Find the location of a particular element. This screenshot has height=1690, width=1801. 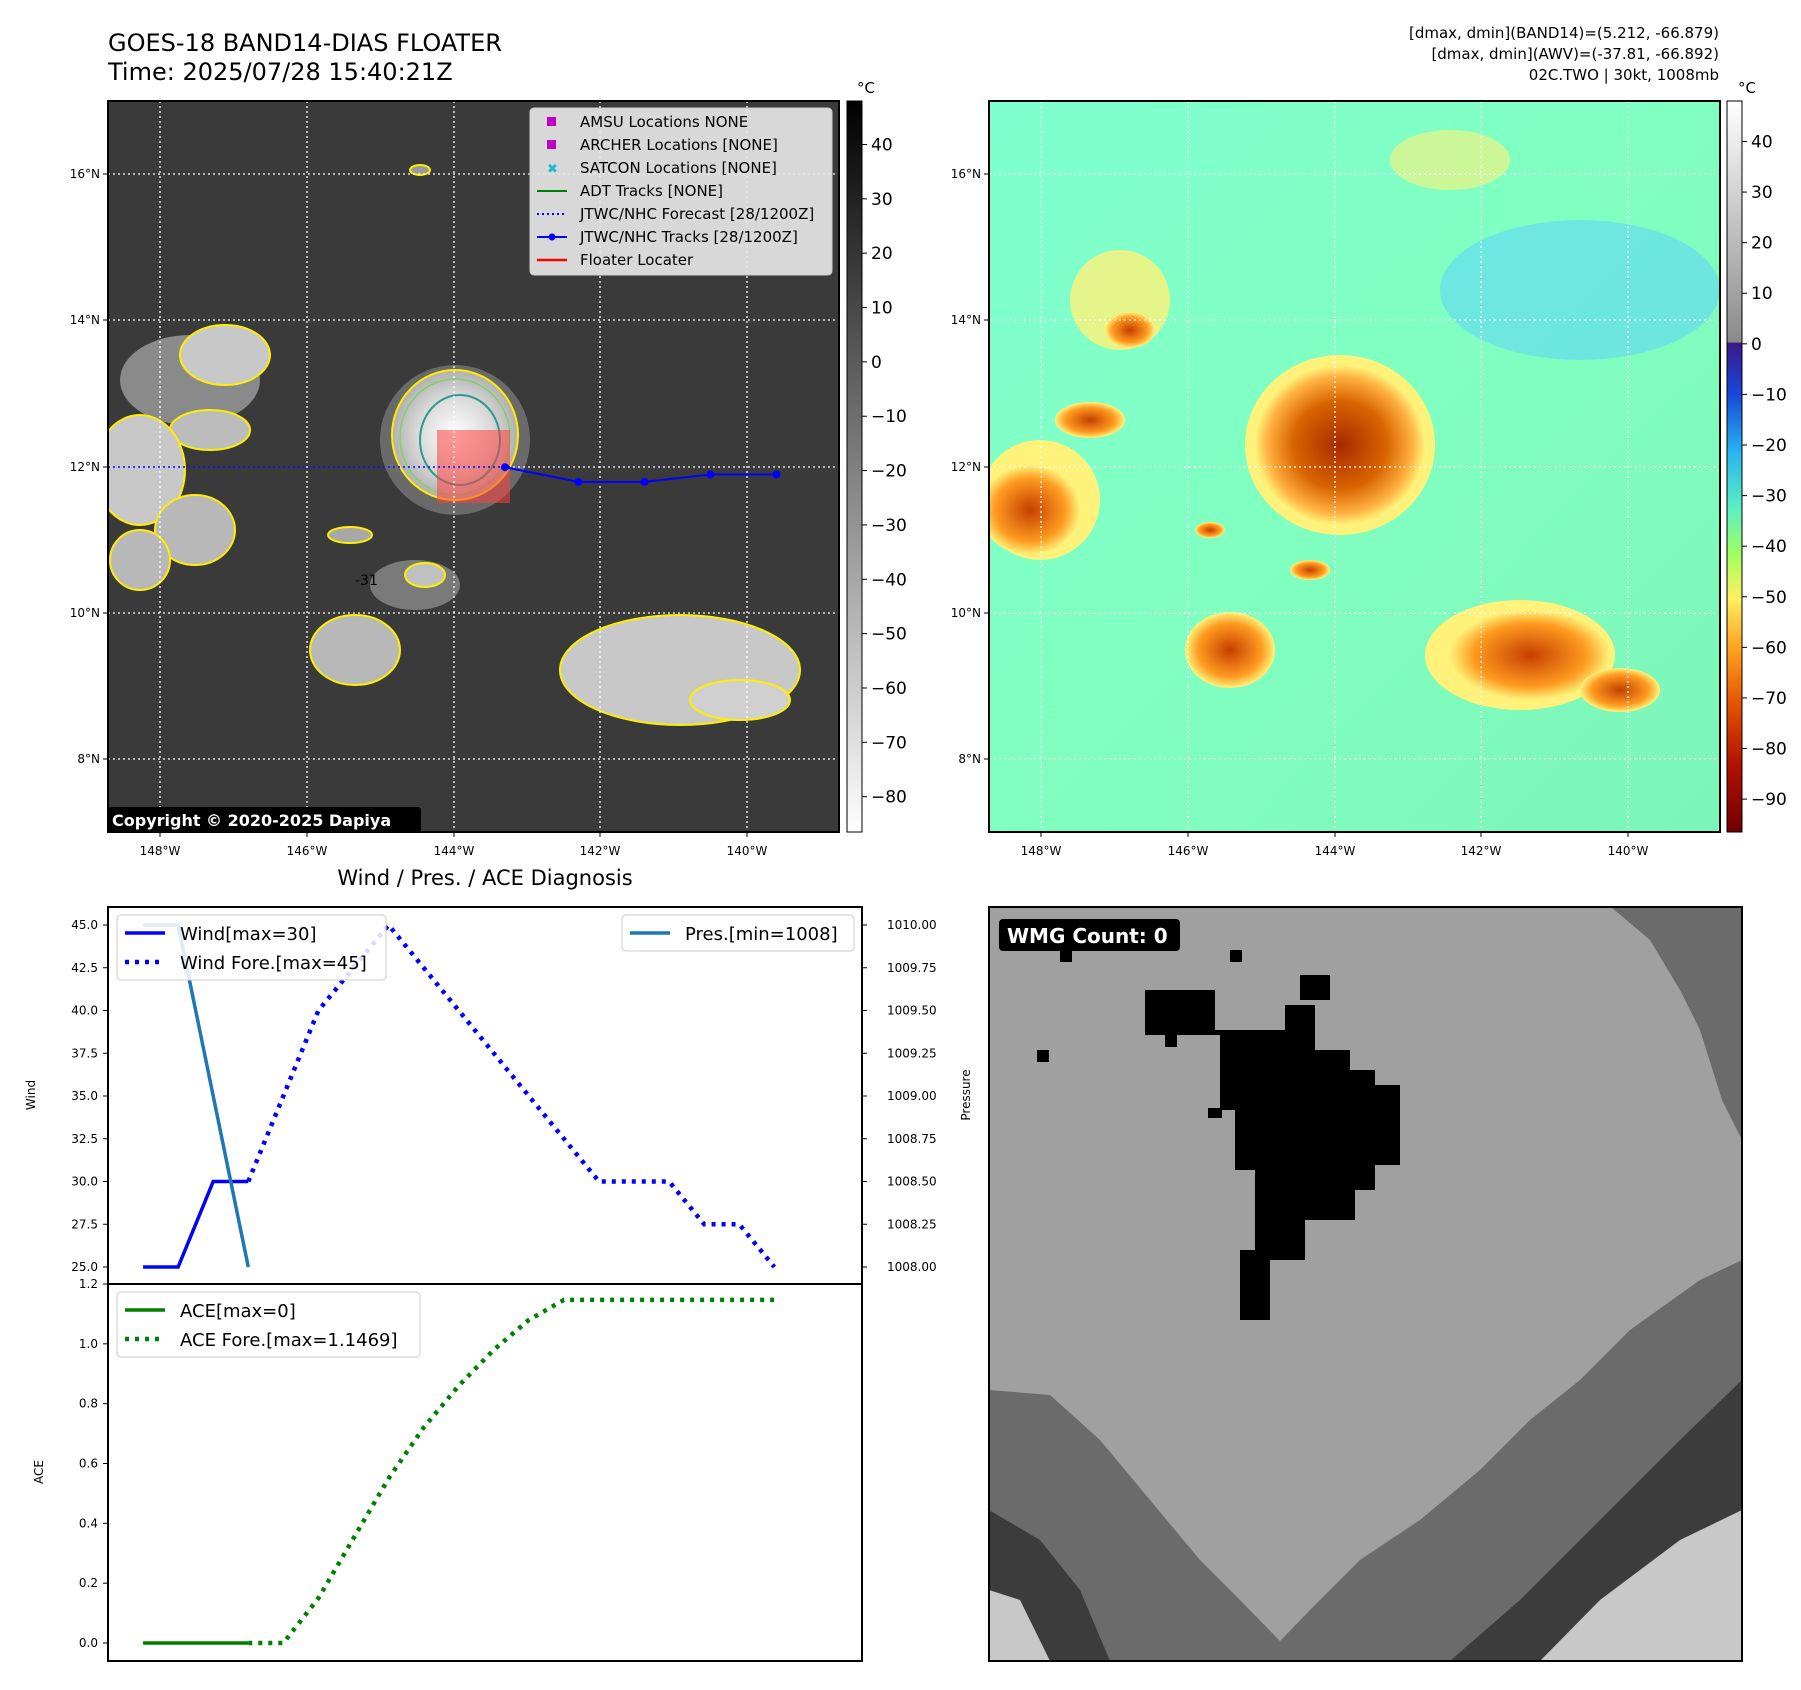

wv-colorbar-tick: 10 is located at coordinates (1762, 294).